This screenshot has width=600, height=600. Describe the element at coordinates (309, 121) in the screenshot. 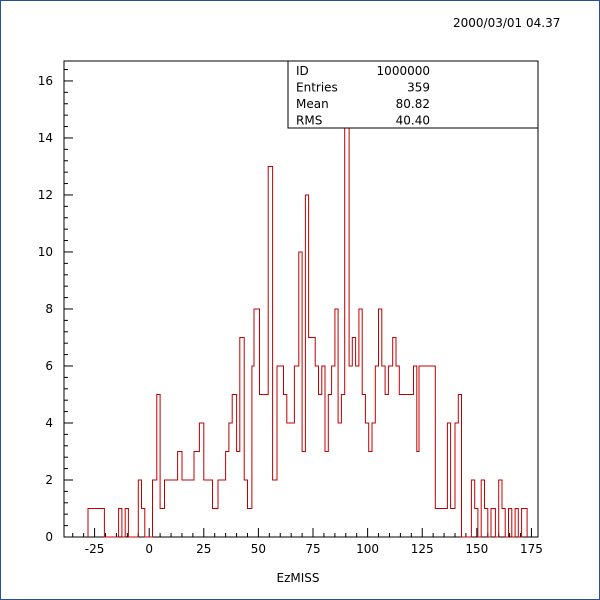

I see `stats-label: RMS` at that location.